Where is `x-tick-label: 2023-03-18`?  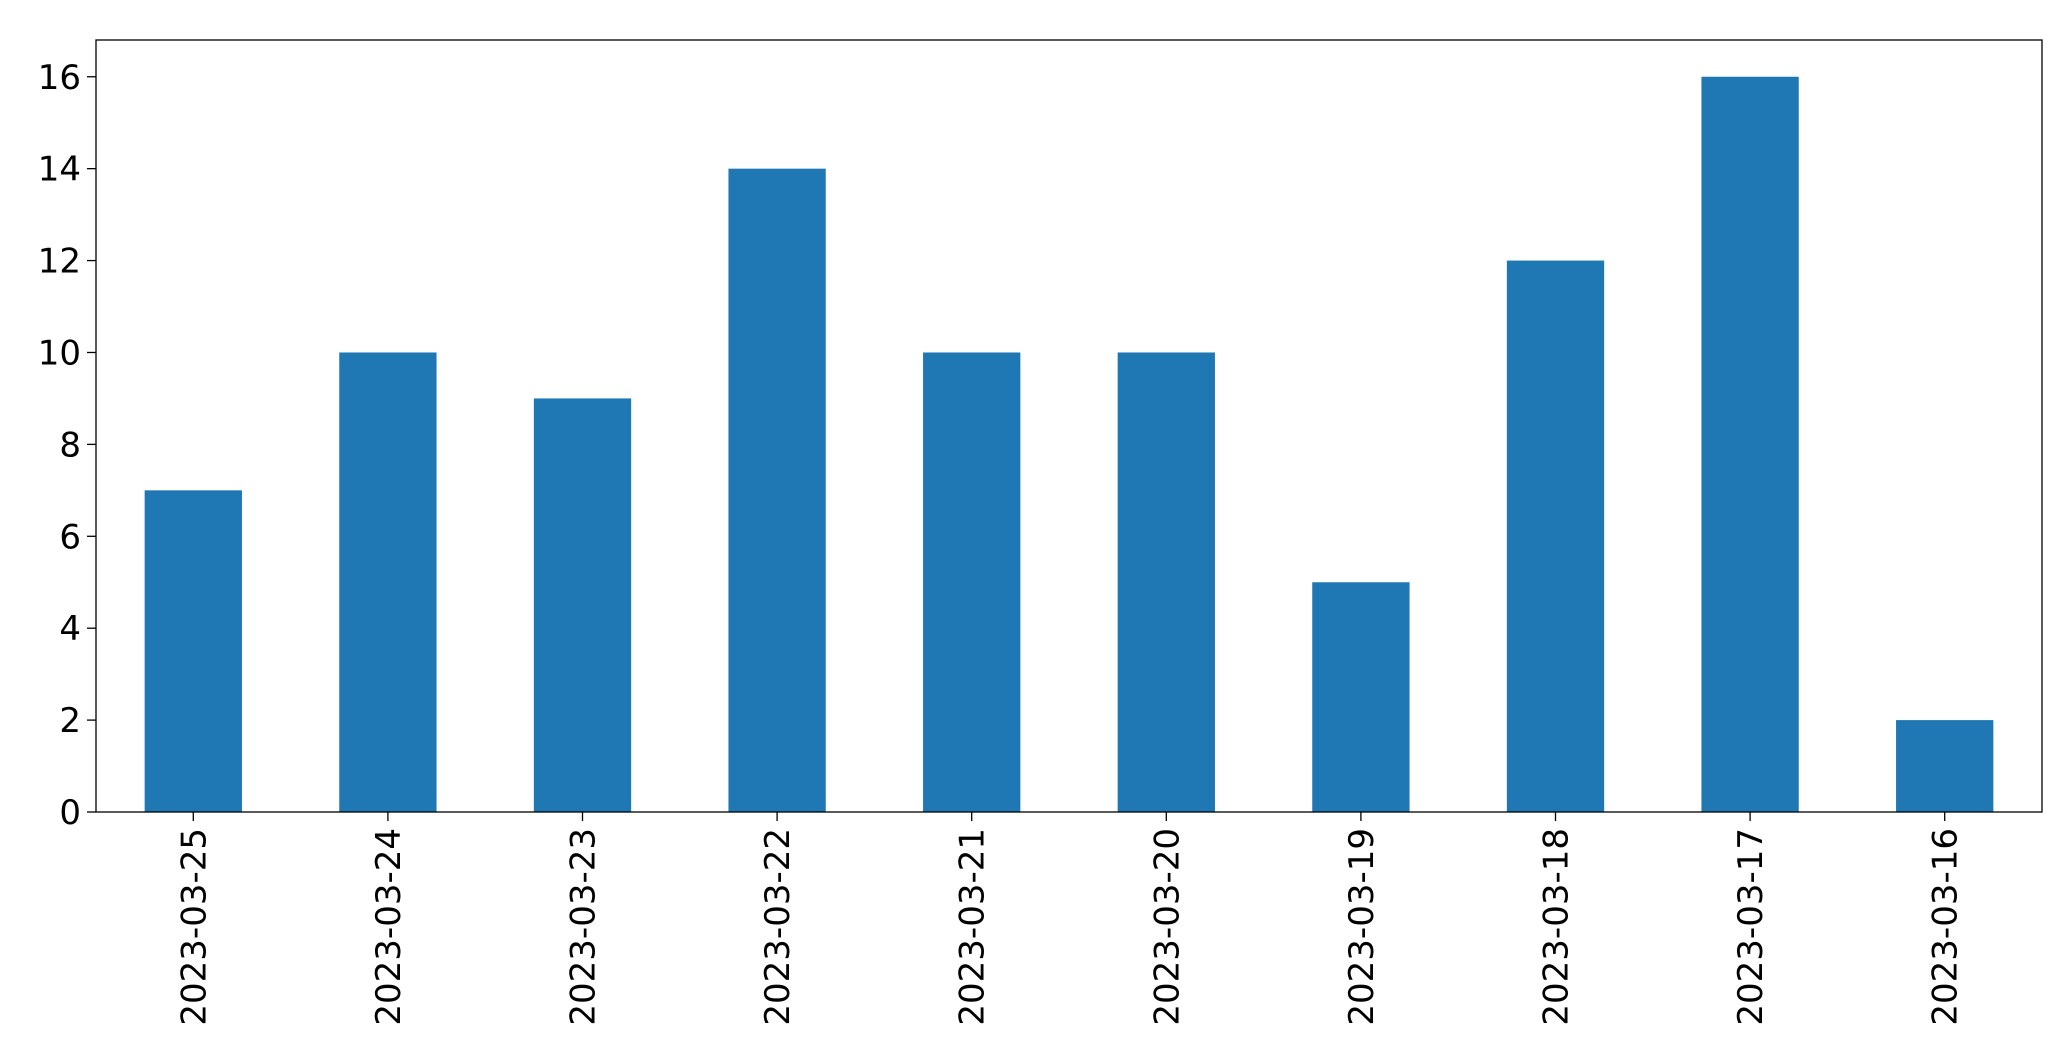 x-tick-label: 2023-03-18 is located at coordinates (1557, 927).